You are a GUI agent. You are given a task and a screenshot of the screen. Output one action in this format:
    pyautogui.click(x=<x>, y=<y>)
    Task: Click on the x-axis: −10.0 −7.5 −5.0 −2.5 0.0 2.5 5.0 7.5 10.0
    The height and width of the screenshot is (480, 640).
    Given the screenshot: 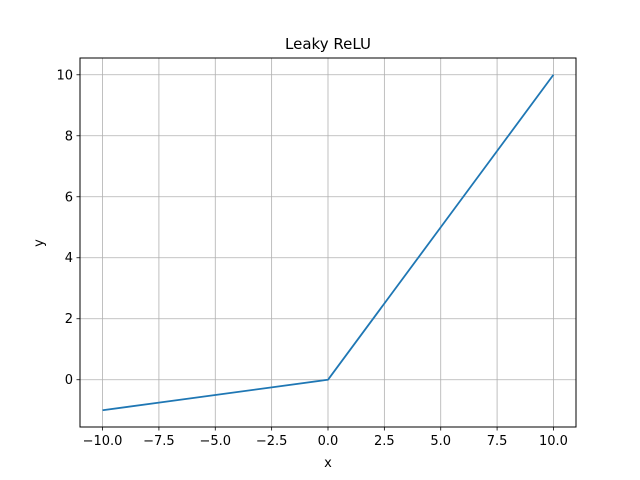 What is the action you would take?
    pyautogui.click(x=325, y=438)
    